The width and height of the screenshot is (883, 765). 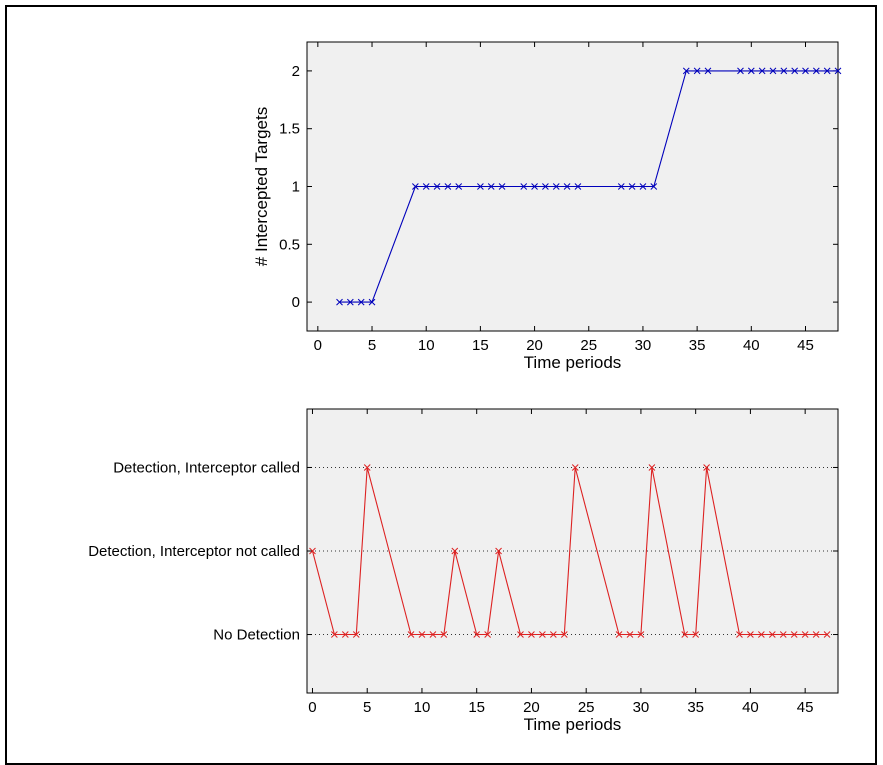 What do you see at coordinates (643, 345) in the screenshot?
I see `x-tick-label: 30` at bounding box center [643, 345].